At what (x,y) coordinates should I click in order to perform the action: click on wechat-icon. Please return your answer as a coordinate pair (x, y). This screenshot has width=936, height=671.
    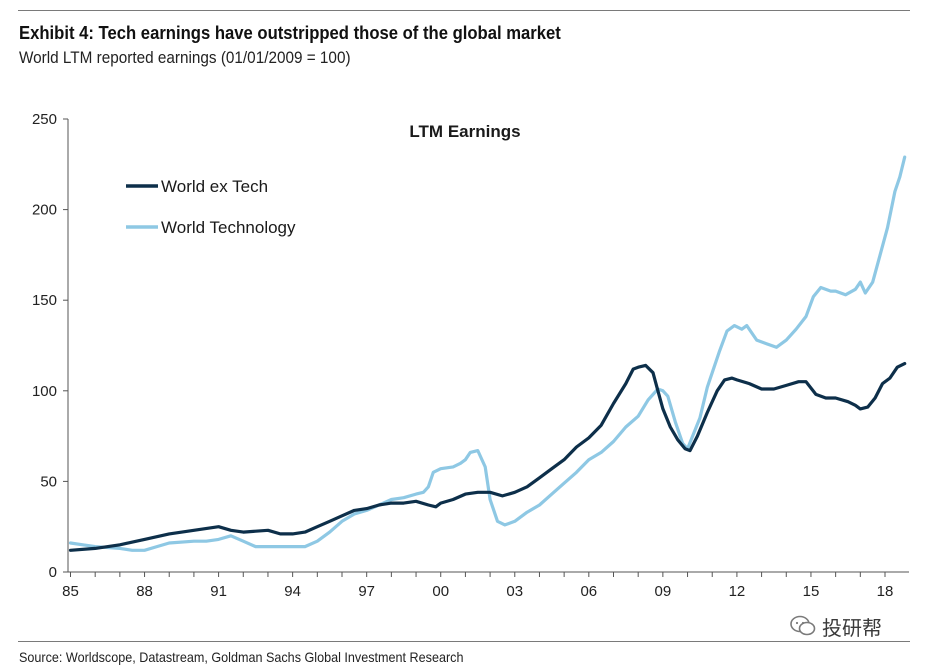
    Looking at the image, I should click on (803, 625).